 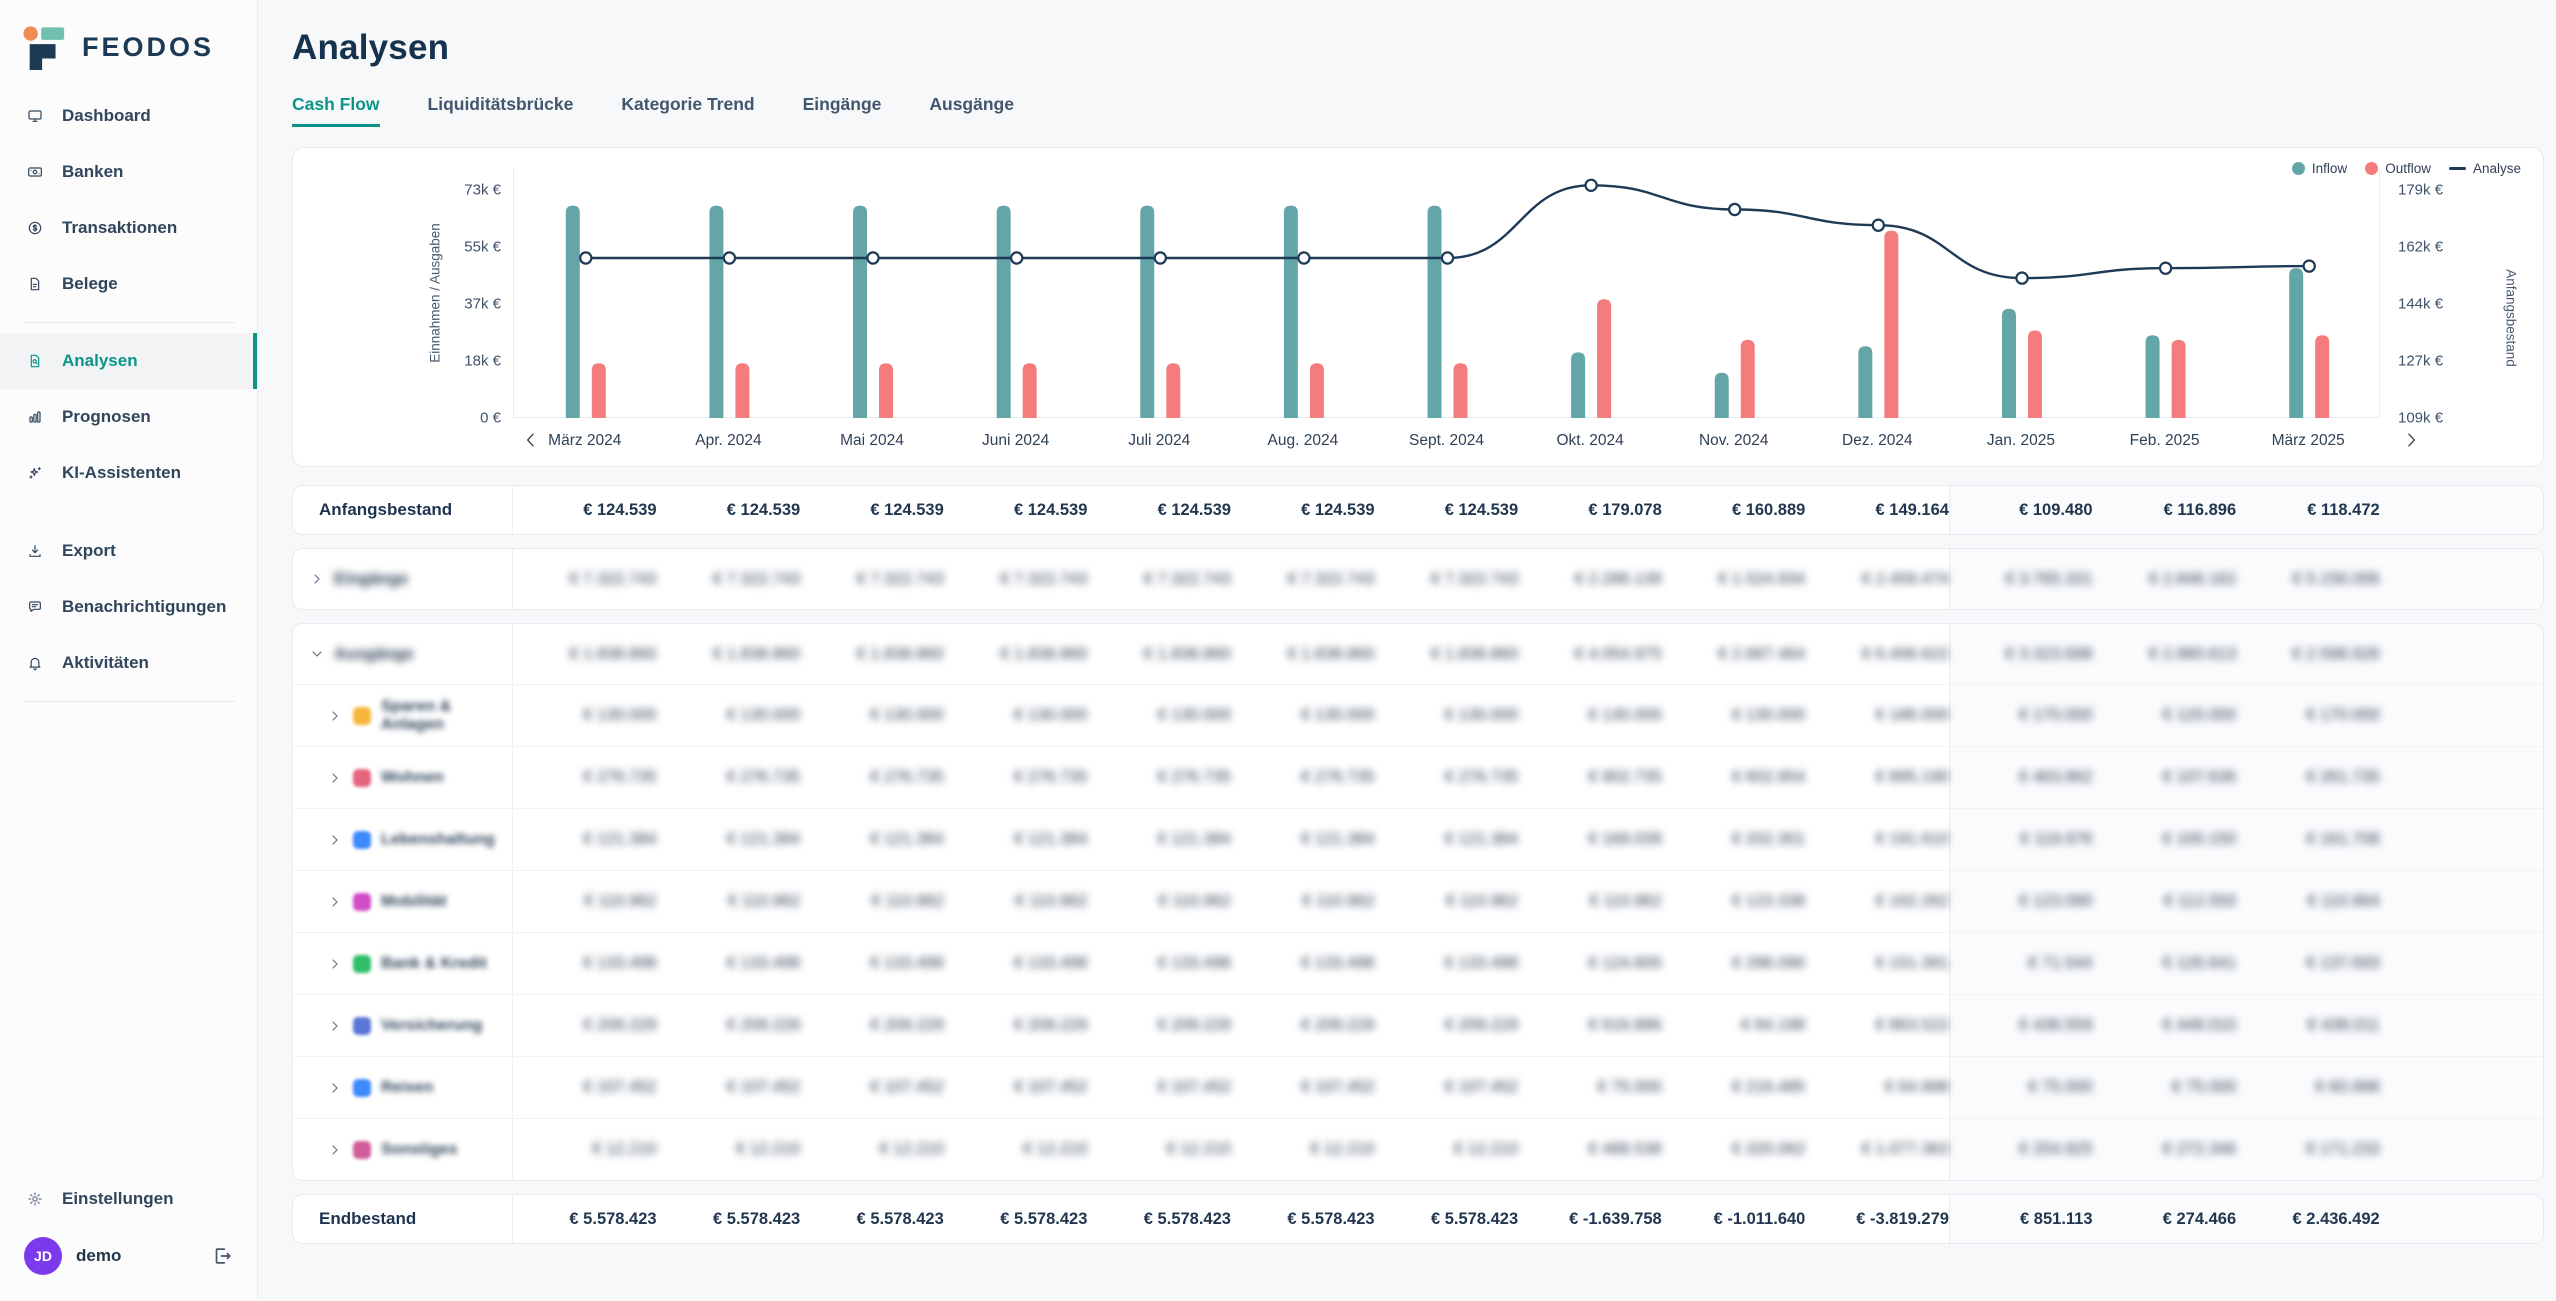 What do you see at coordinates (1302, 901) in the screenshot?
I see `table-cell: € 110.962` at bounding box center [1302, 901].